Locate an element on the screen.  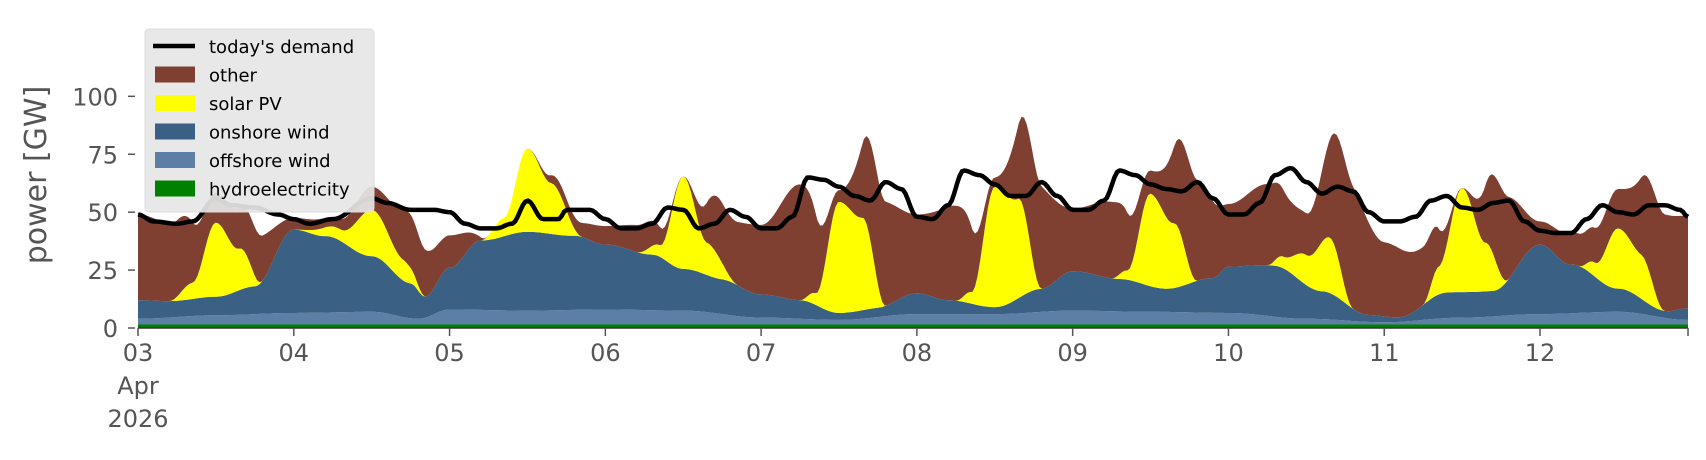
x-tick-label: 12 is located at coordinates (1540, 353).